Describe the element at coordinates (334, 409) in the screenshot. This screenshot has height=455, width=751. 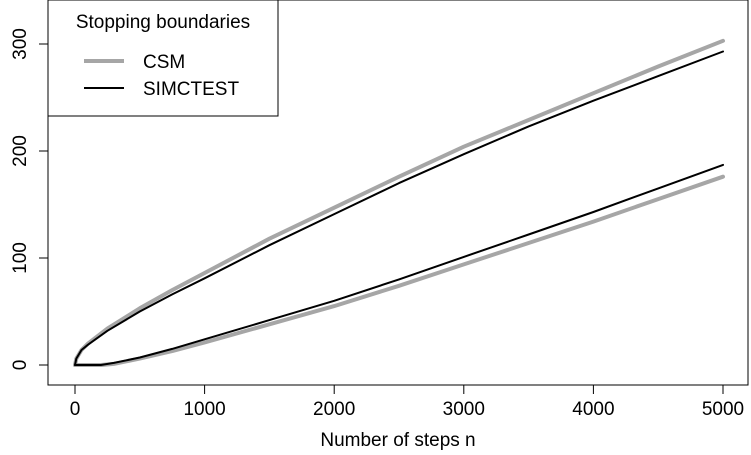
I see `x-tick-label: 2000` at that location.